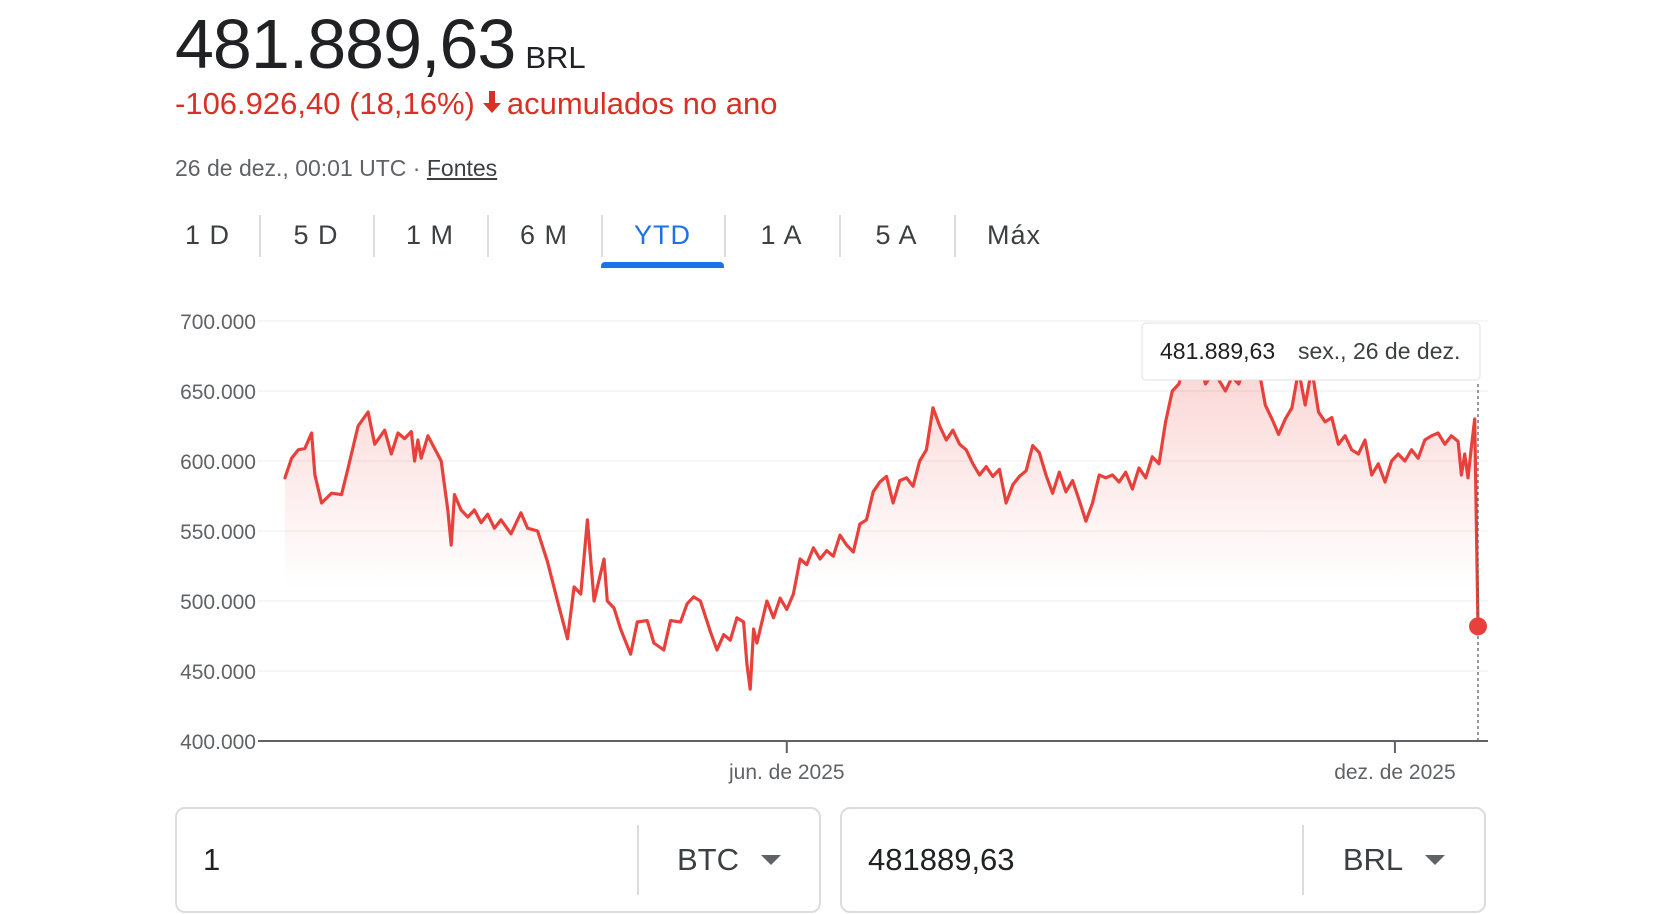 The height and width of the screenshot is (914, 1670). What do you see at coordinates (430, 235) in the screenshot?
I see `tab-1m: 1 M` at bounding box center [430, 235].